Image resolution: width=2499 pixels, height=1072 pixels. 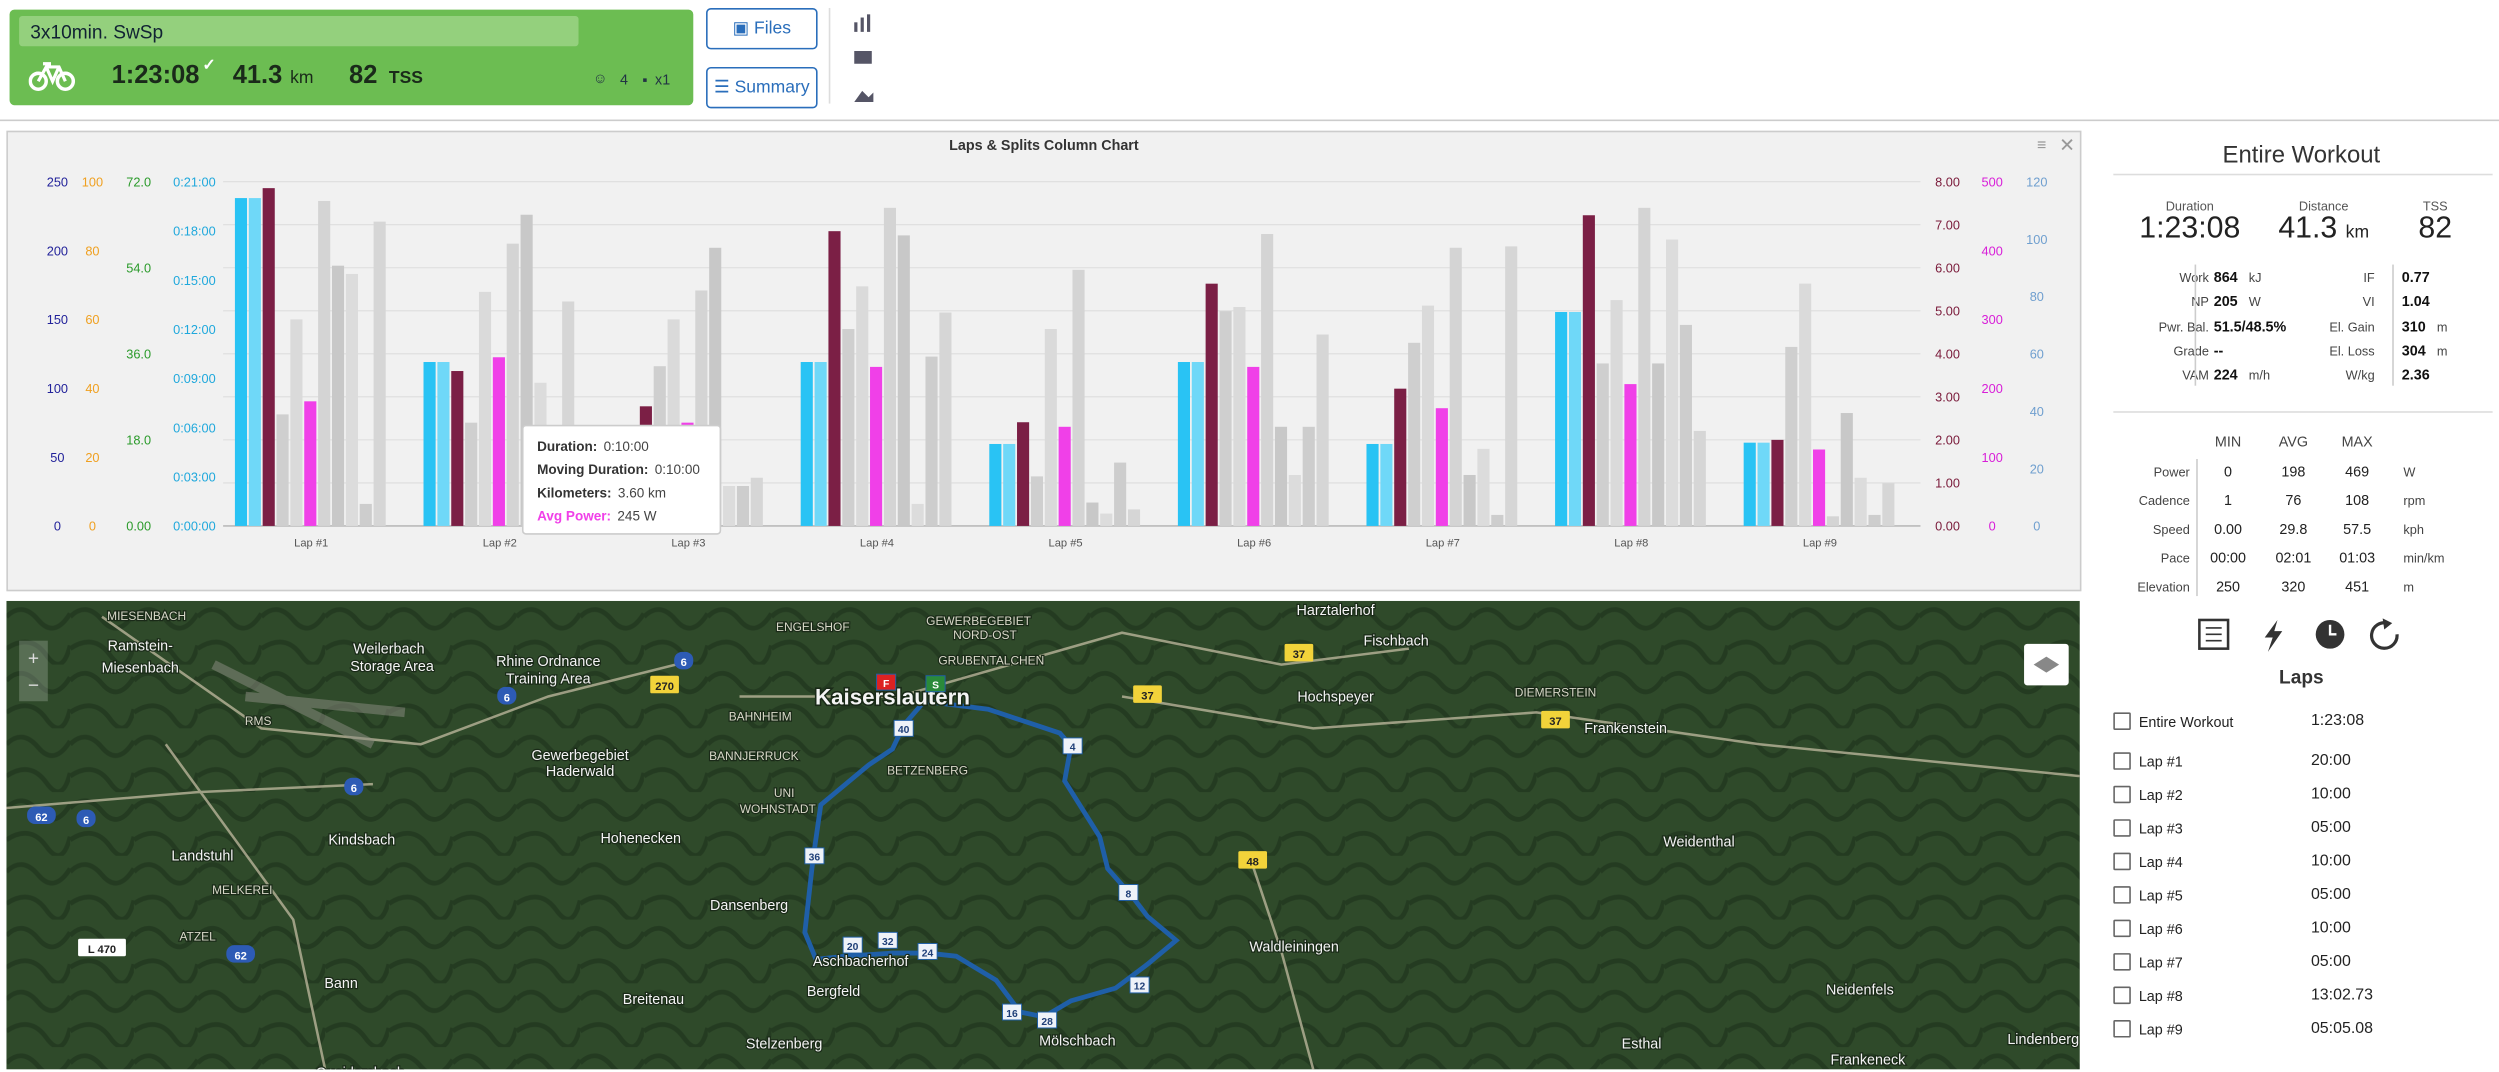 I want to click on metric-label: Work, so click(x=2163, y=278).